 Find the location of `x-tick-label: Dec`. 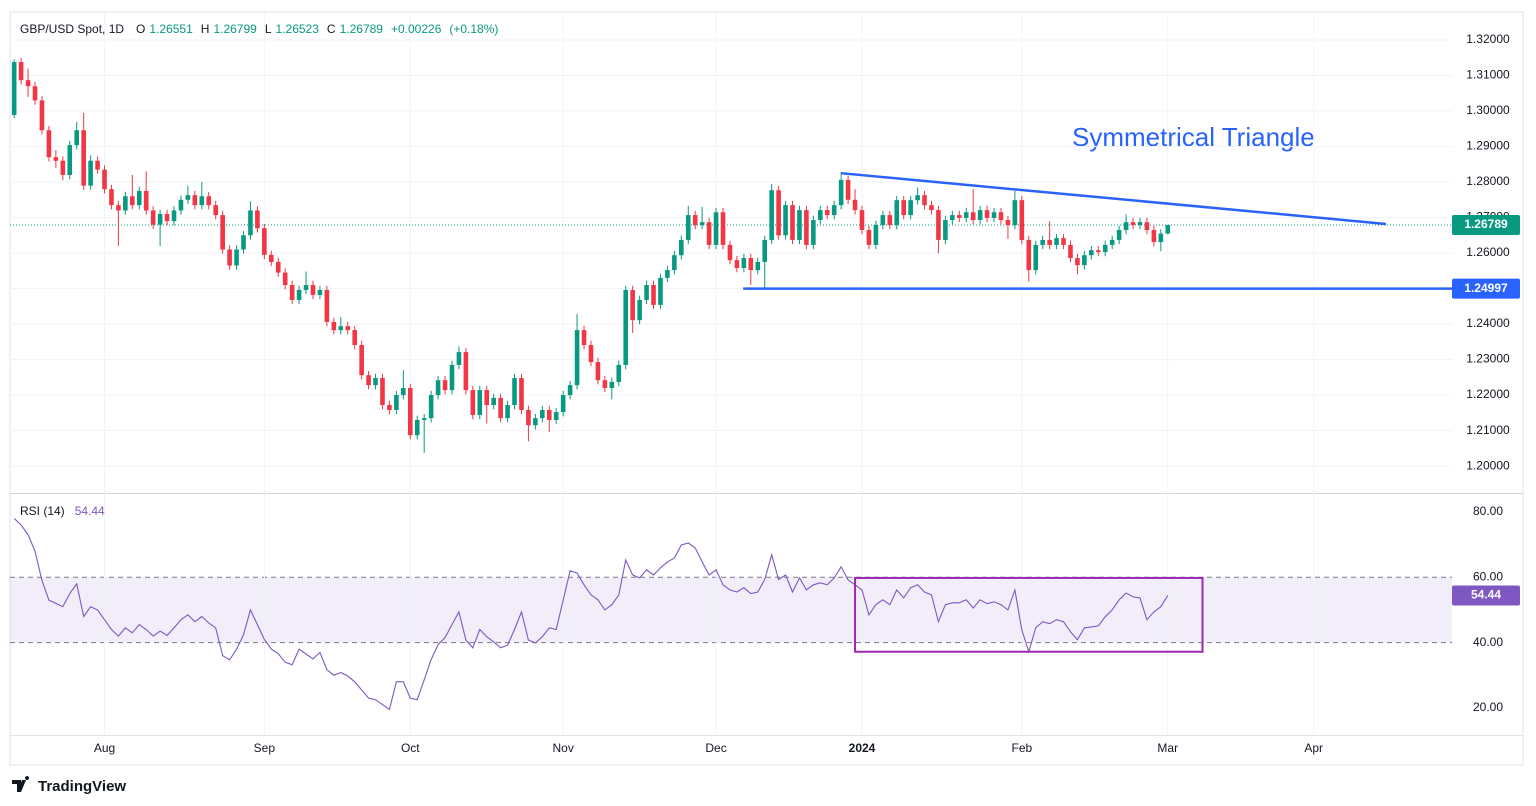

x-tick-label: Dec is located at coordinates (715, 748).